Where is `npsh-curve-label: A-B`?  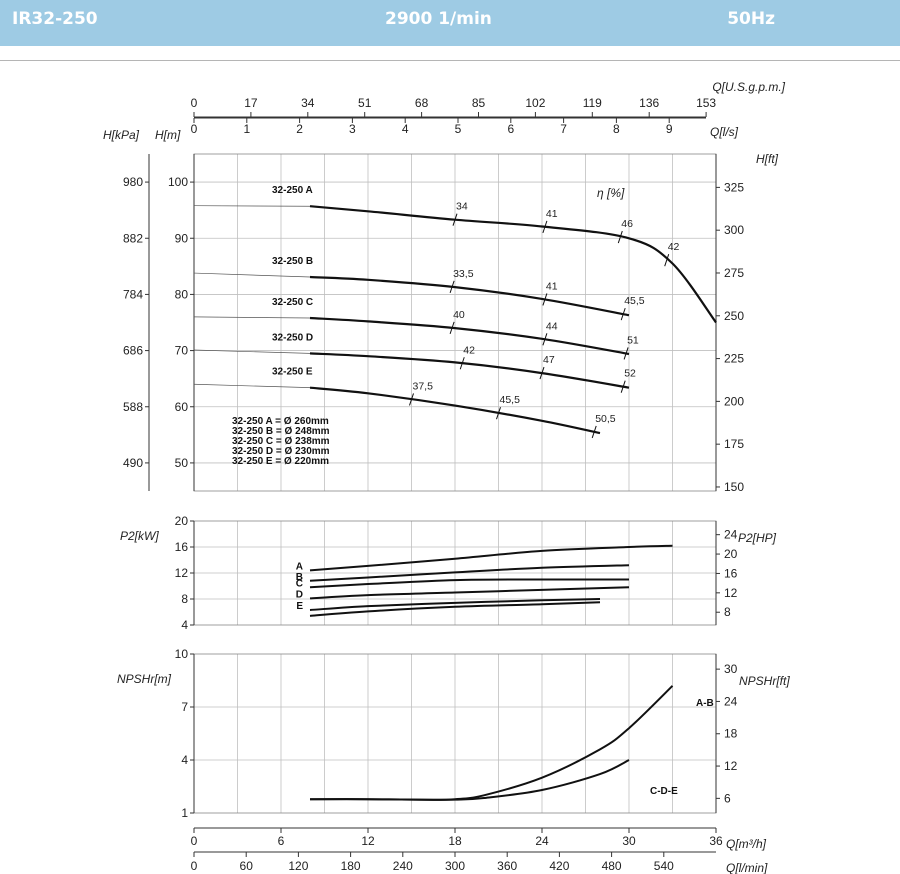
npsh-curve-label: A-B is located at coordinates (705, 703).